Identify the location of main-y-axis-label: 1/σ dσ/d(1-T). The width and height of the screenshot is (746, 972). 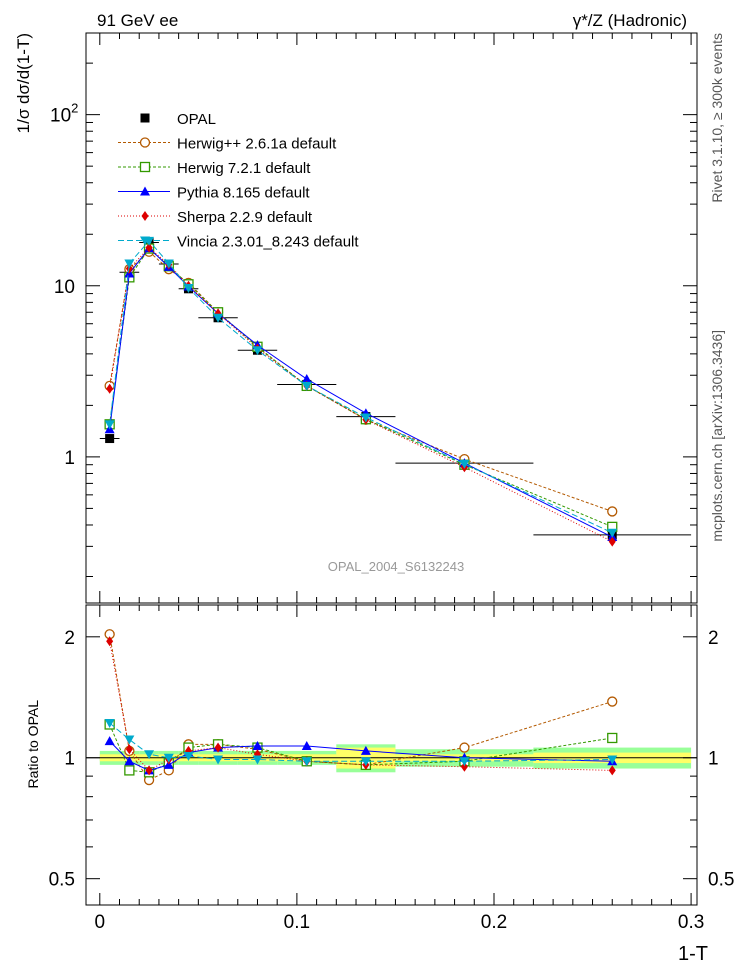
(23, 83).